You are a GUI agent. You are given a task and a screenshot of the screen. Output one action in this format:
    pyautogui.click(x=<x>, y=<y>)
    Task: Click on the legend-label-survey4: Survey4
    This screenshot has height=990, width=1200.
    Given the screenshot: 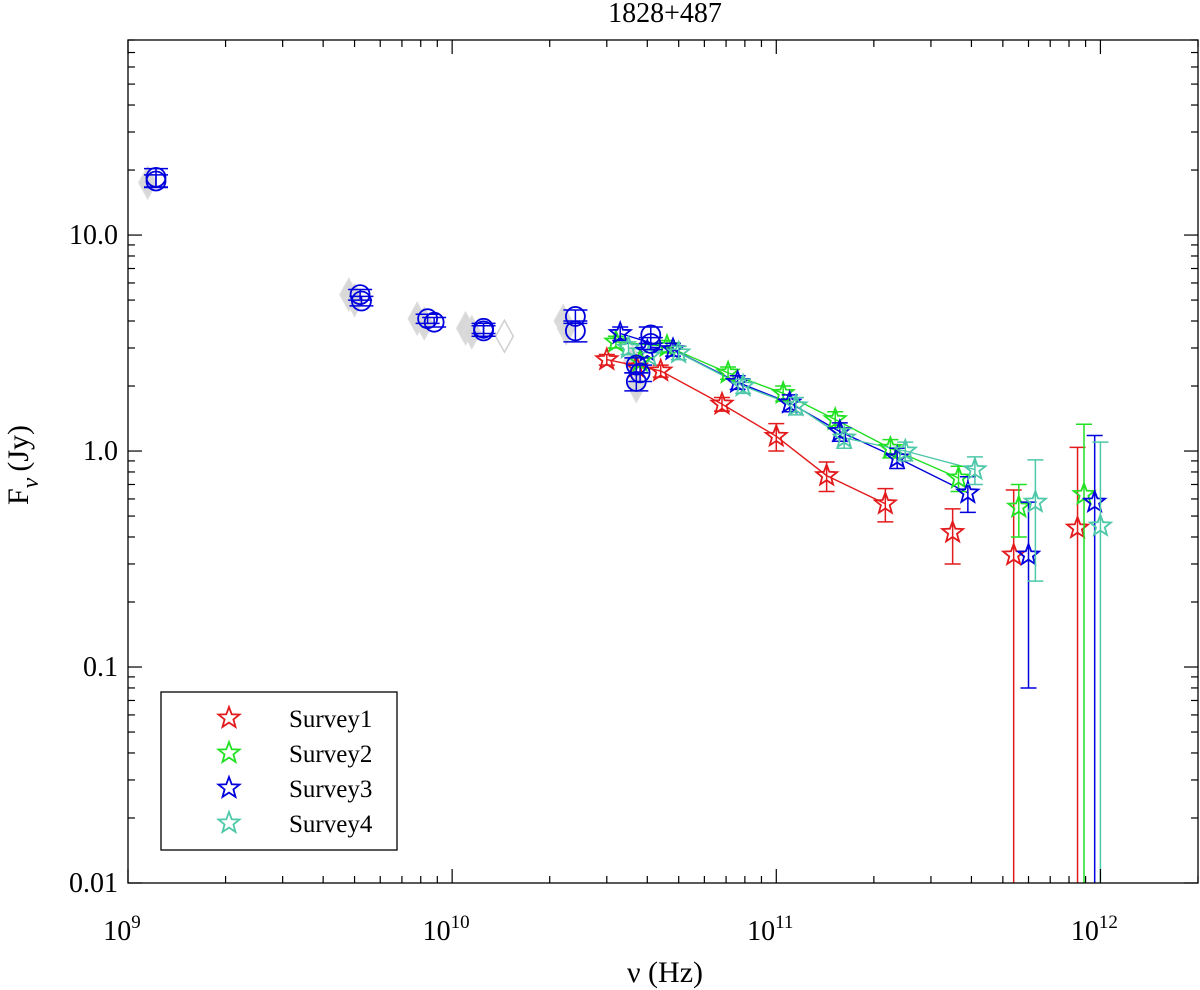 What is the action you would take?
    pyautogui.click(x=331, y=824)
    